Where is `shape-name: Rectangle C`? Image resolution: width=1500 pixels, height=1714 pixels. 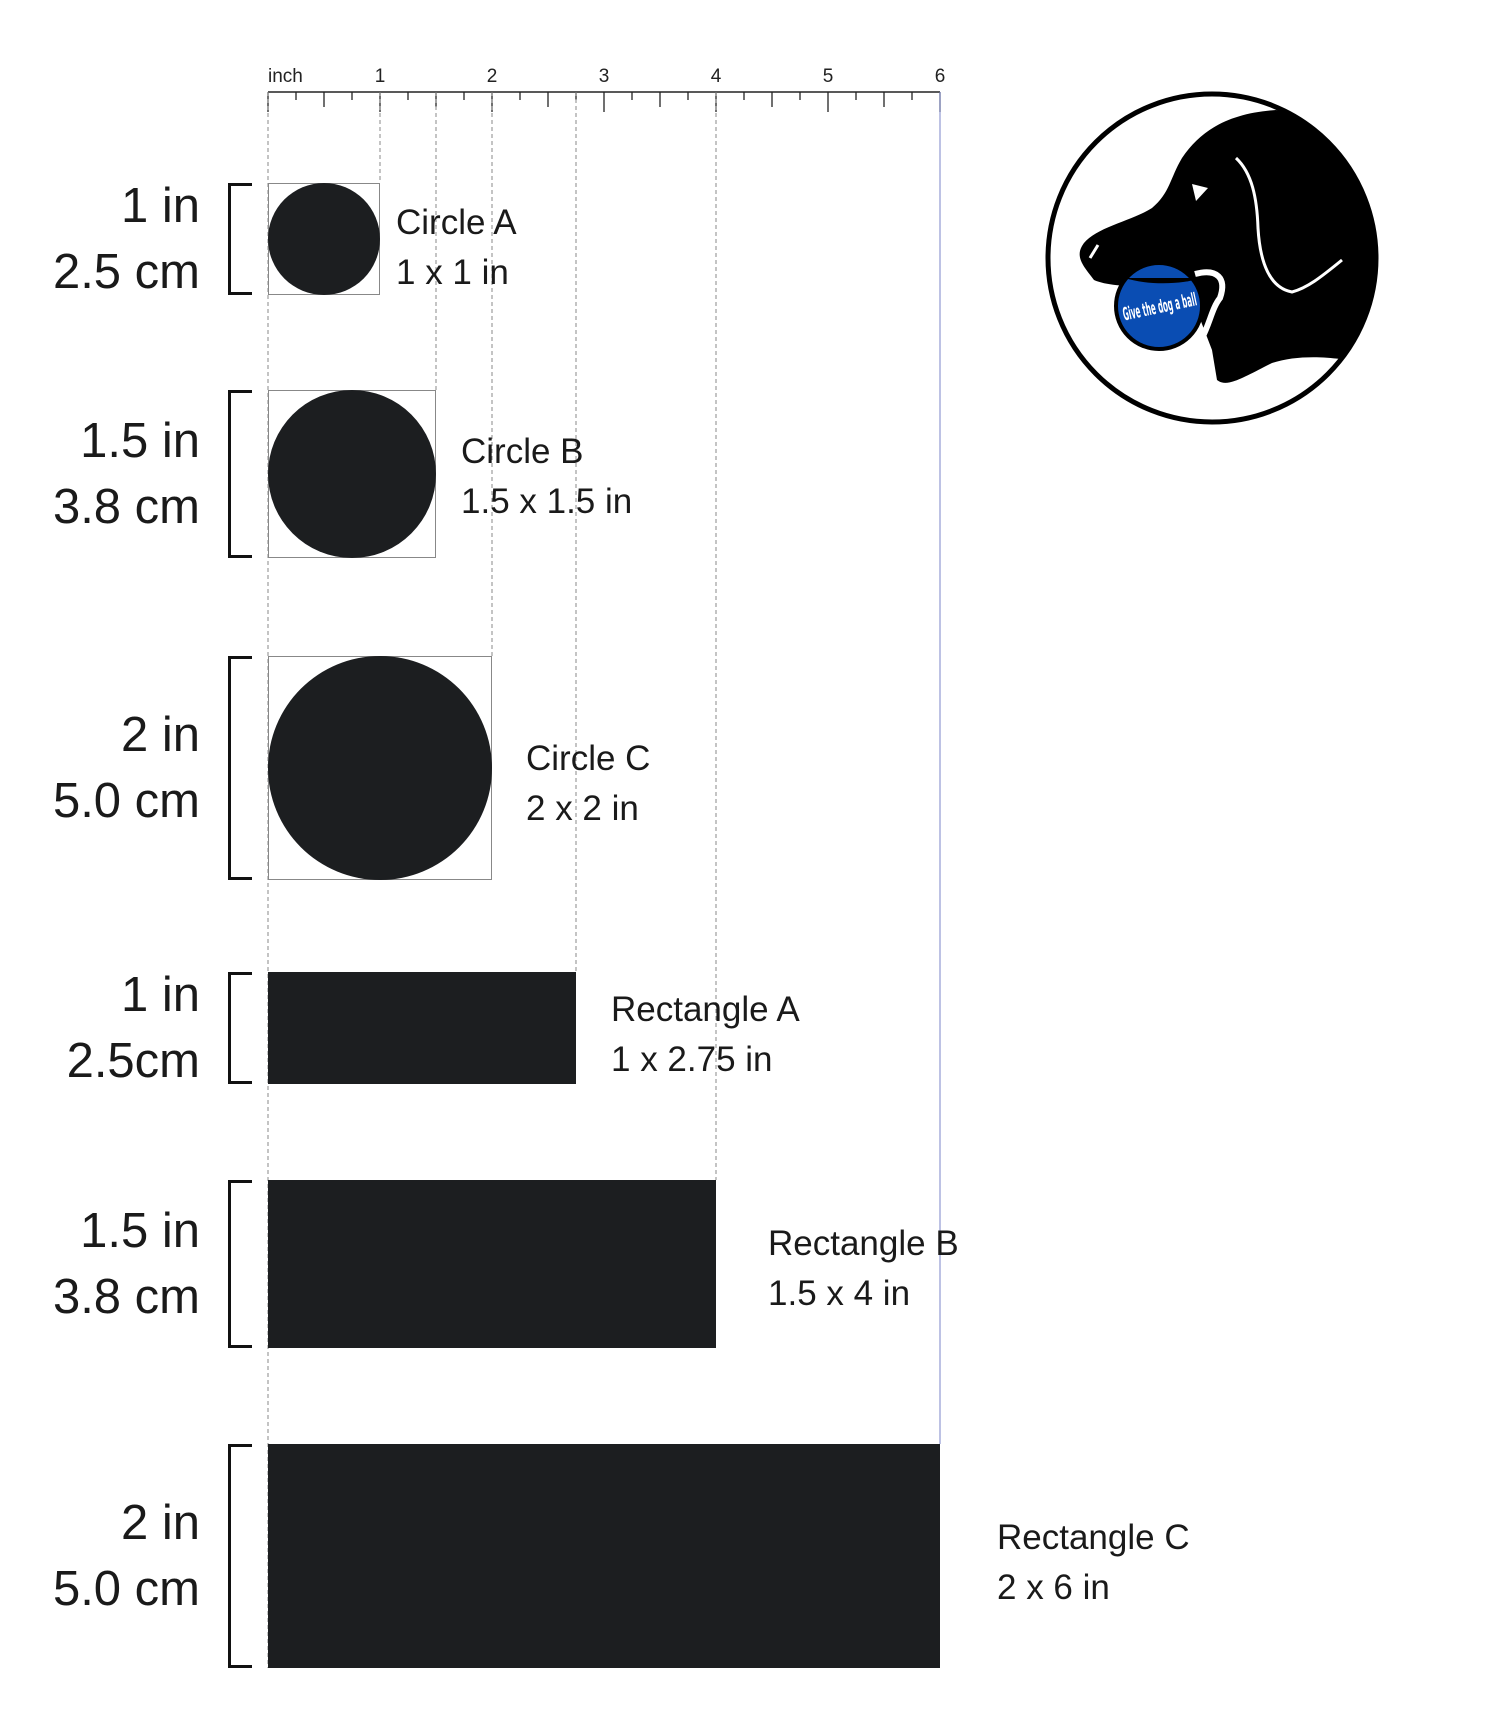 shape-name: Rectangle C is located at coordinates (1093, 1537).